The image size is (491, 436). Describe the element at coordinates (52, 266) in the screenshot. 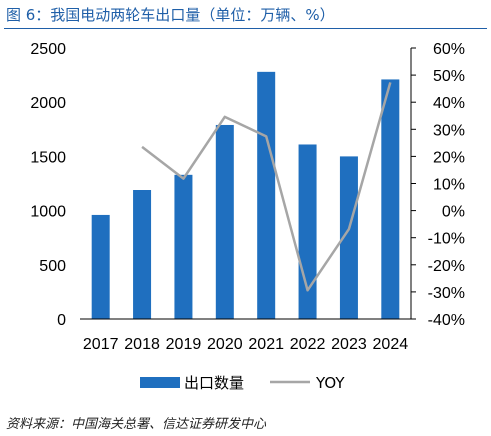

I see `y-left-tick-label: 500` at that location.